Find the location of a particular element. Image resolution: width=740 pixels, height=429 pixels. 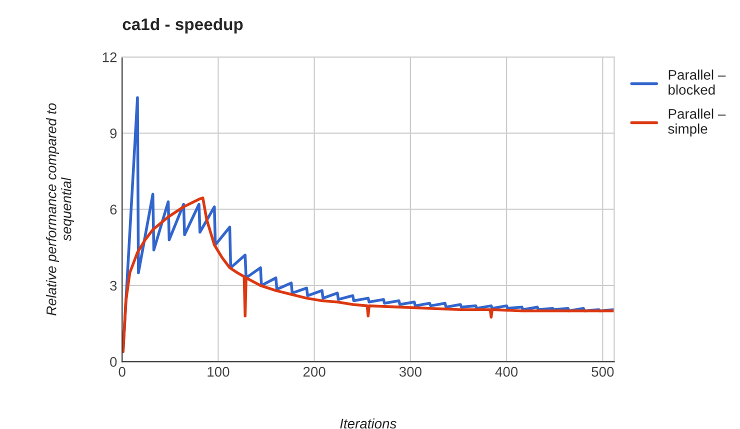

legend-label: Parallel – simple is located at coordinates (697, 122).